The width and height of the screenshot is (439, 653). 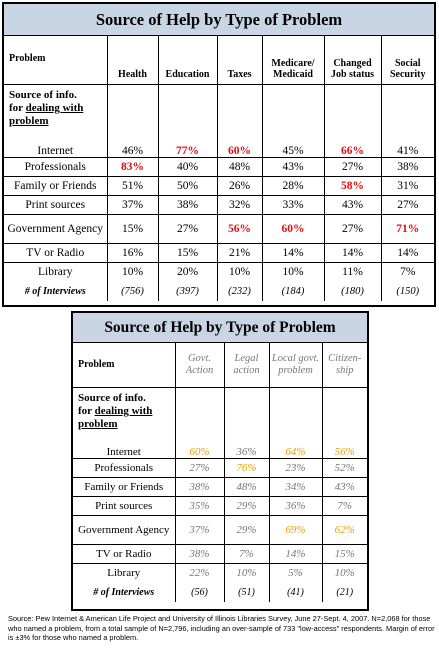 I want to click on table1-problem-label: Problem, so click(x=56, y=60).